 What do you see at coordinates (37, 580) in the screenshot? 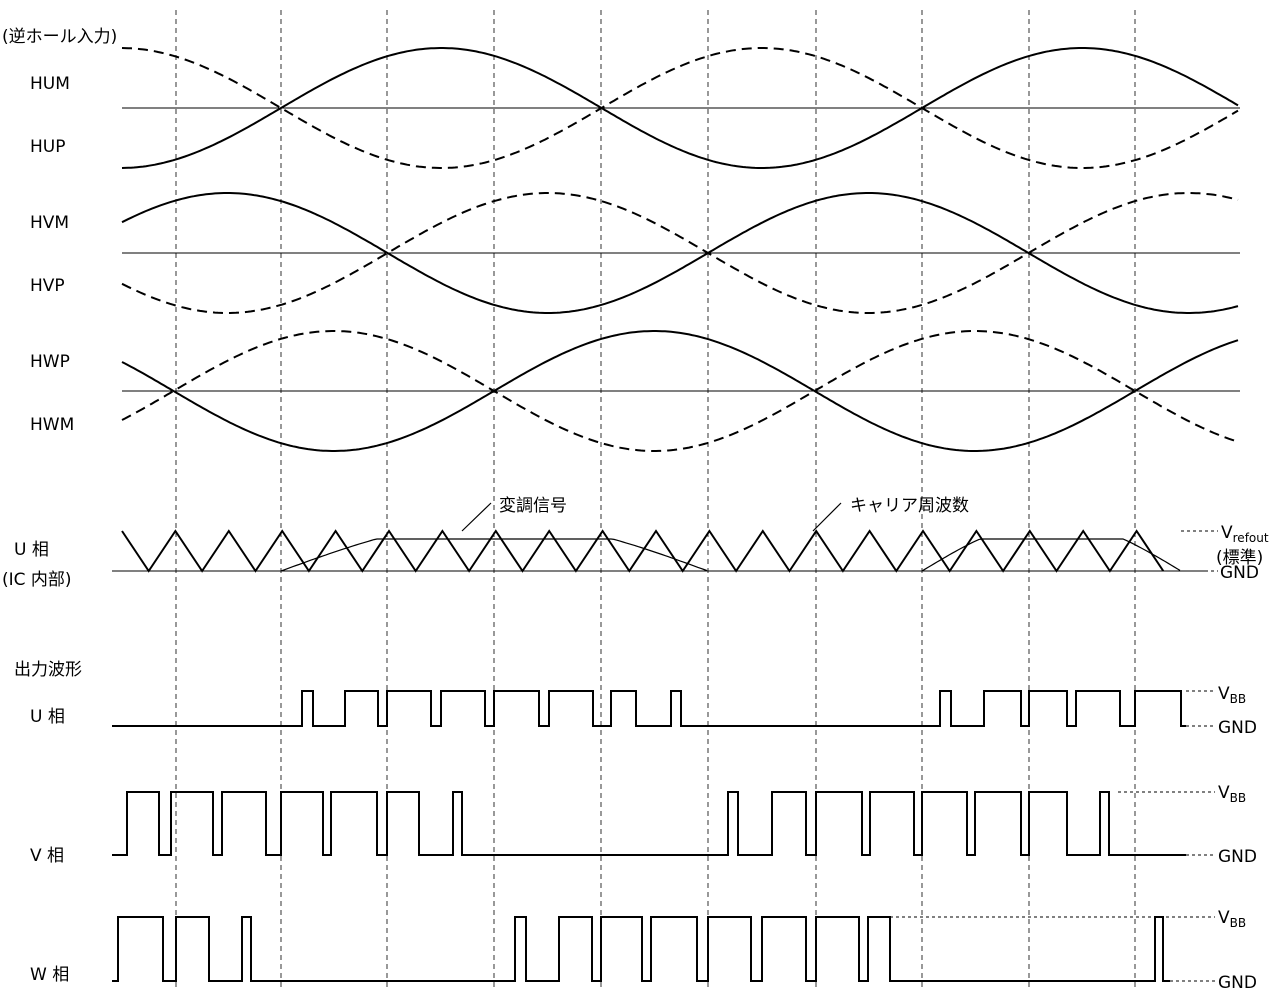
I see `ic-internal-label: (IC 内部)` at bounding box center [37, 580].